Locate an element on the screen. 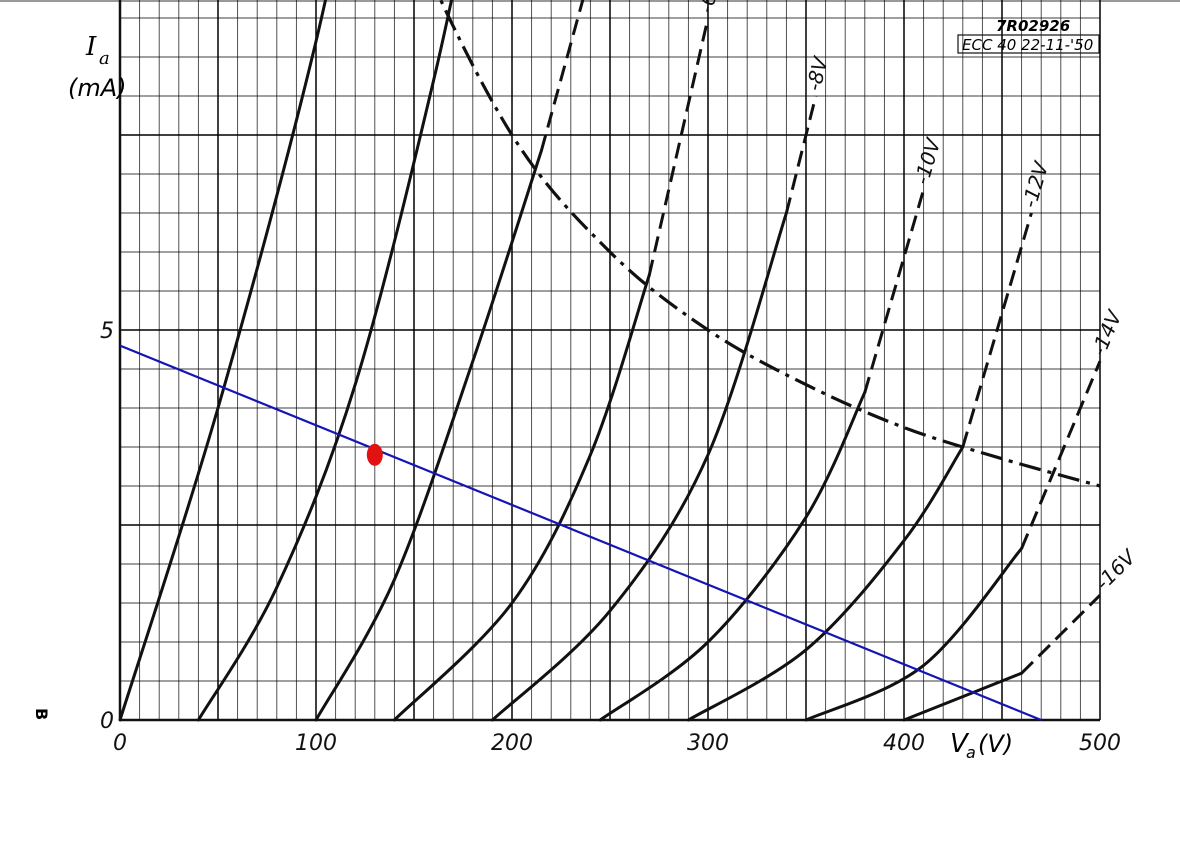 This screenshot has height=844, width=1180. curve-6v-extension is located at coordinates (678, 146).